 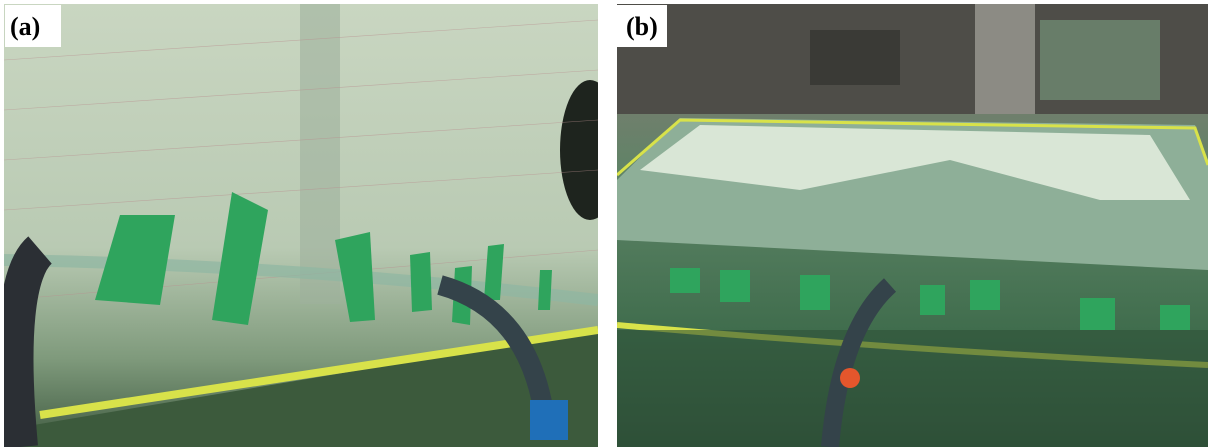 What do you see at coordinates (25, 26) in the screenshot?
I see `panel-label: (a)` at bounding box center [25, 26].